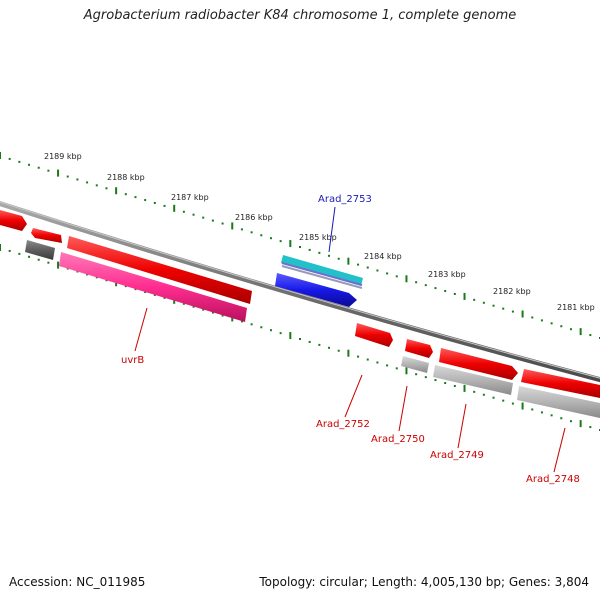 Image resolution: width=600 pixels, height=600 pixels. Describe the element at coordinates (318, 237) in the screenshot. I see `scale-label: 2185 kbp` at that location.